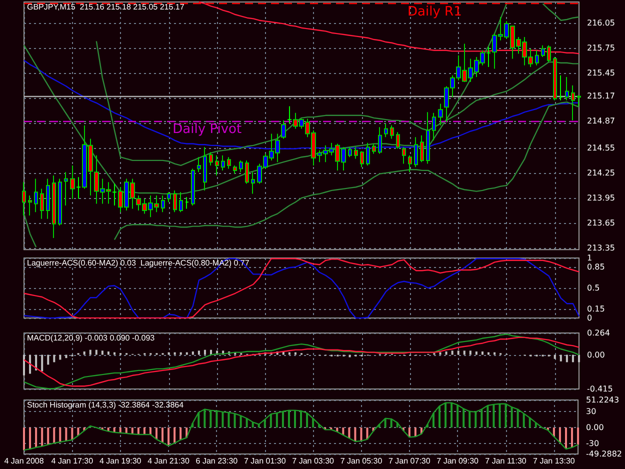  I want to click on x-tick-label: 7 Jan 05:30, so click(361, 461).